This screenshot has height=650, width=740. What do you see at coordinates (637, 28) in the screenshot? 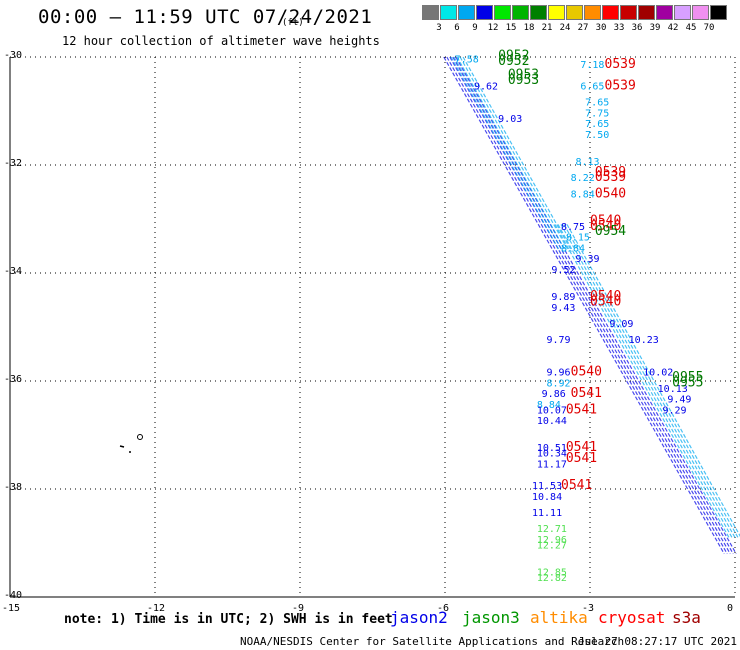
I see `scale-label: 36` at bounding box center [637, 28].